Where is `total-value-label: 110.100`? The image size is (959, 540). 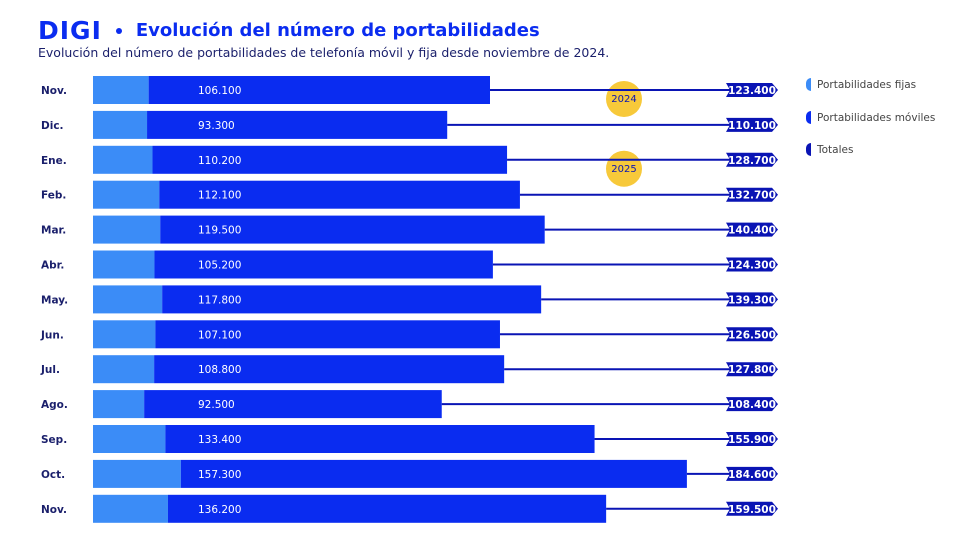
total-value-label: 110.100 is located at coordinates (752, 126).